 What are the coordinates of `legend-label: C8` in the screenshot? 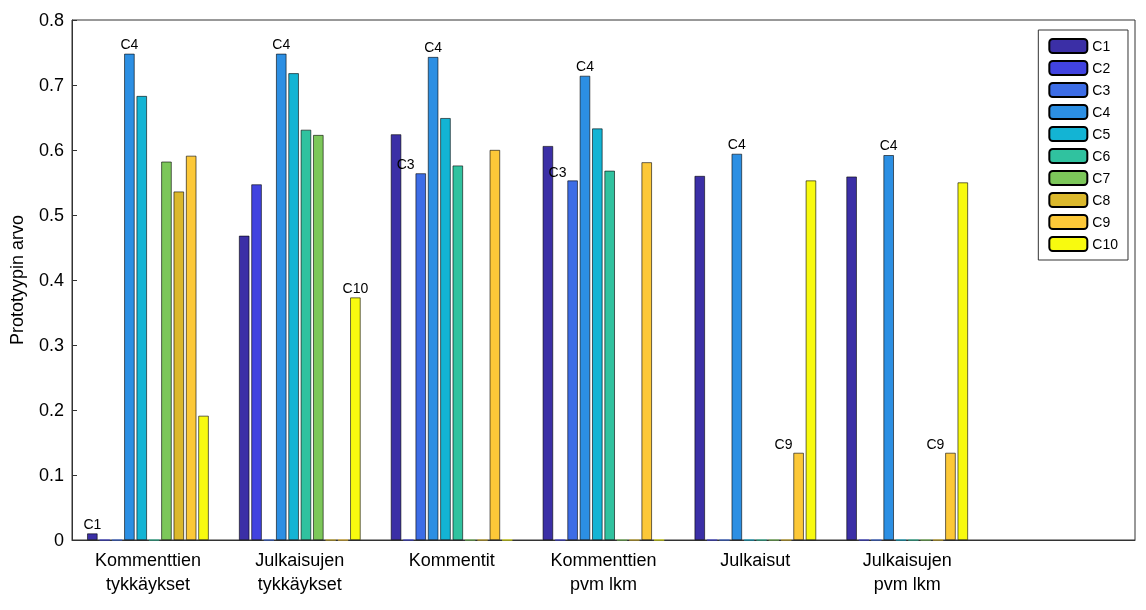 It's located at (1101, 200).